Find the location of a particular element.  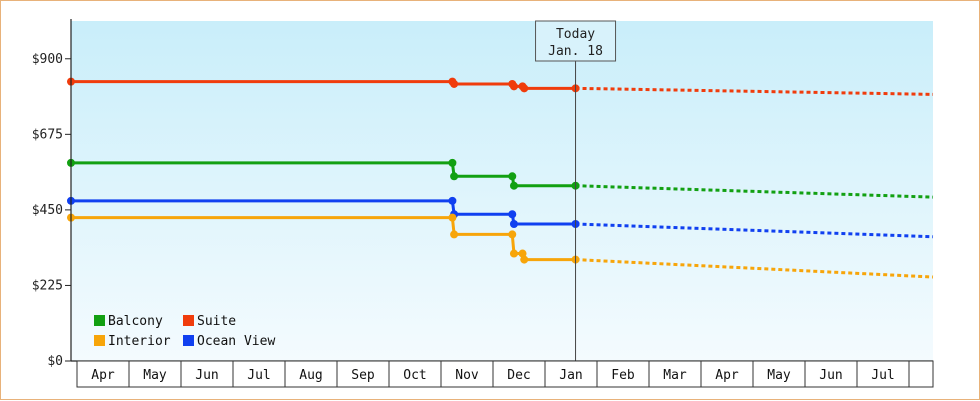

y-tick-label: $450 is located at coordinates (47, 210).